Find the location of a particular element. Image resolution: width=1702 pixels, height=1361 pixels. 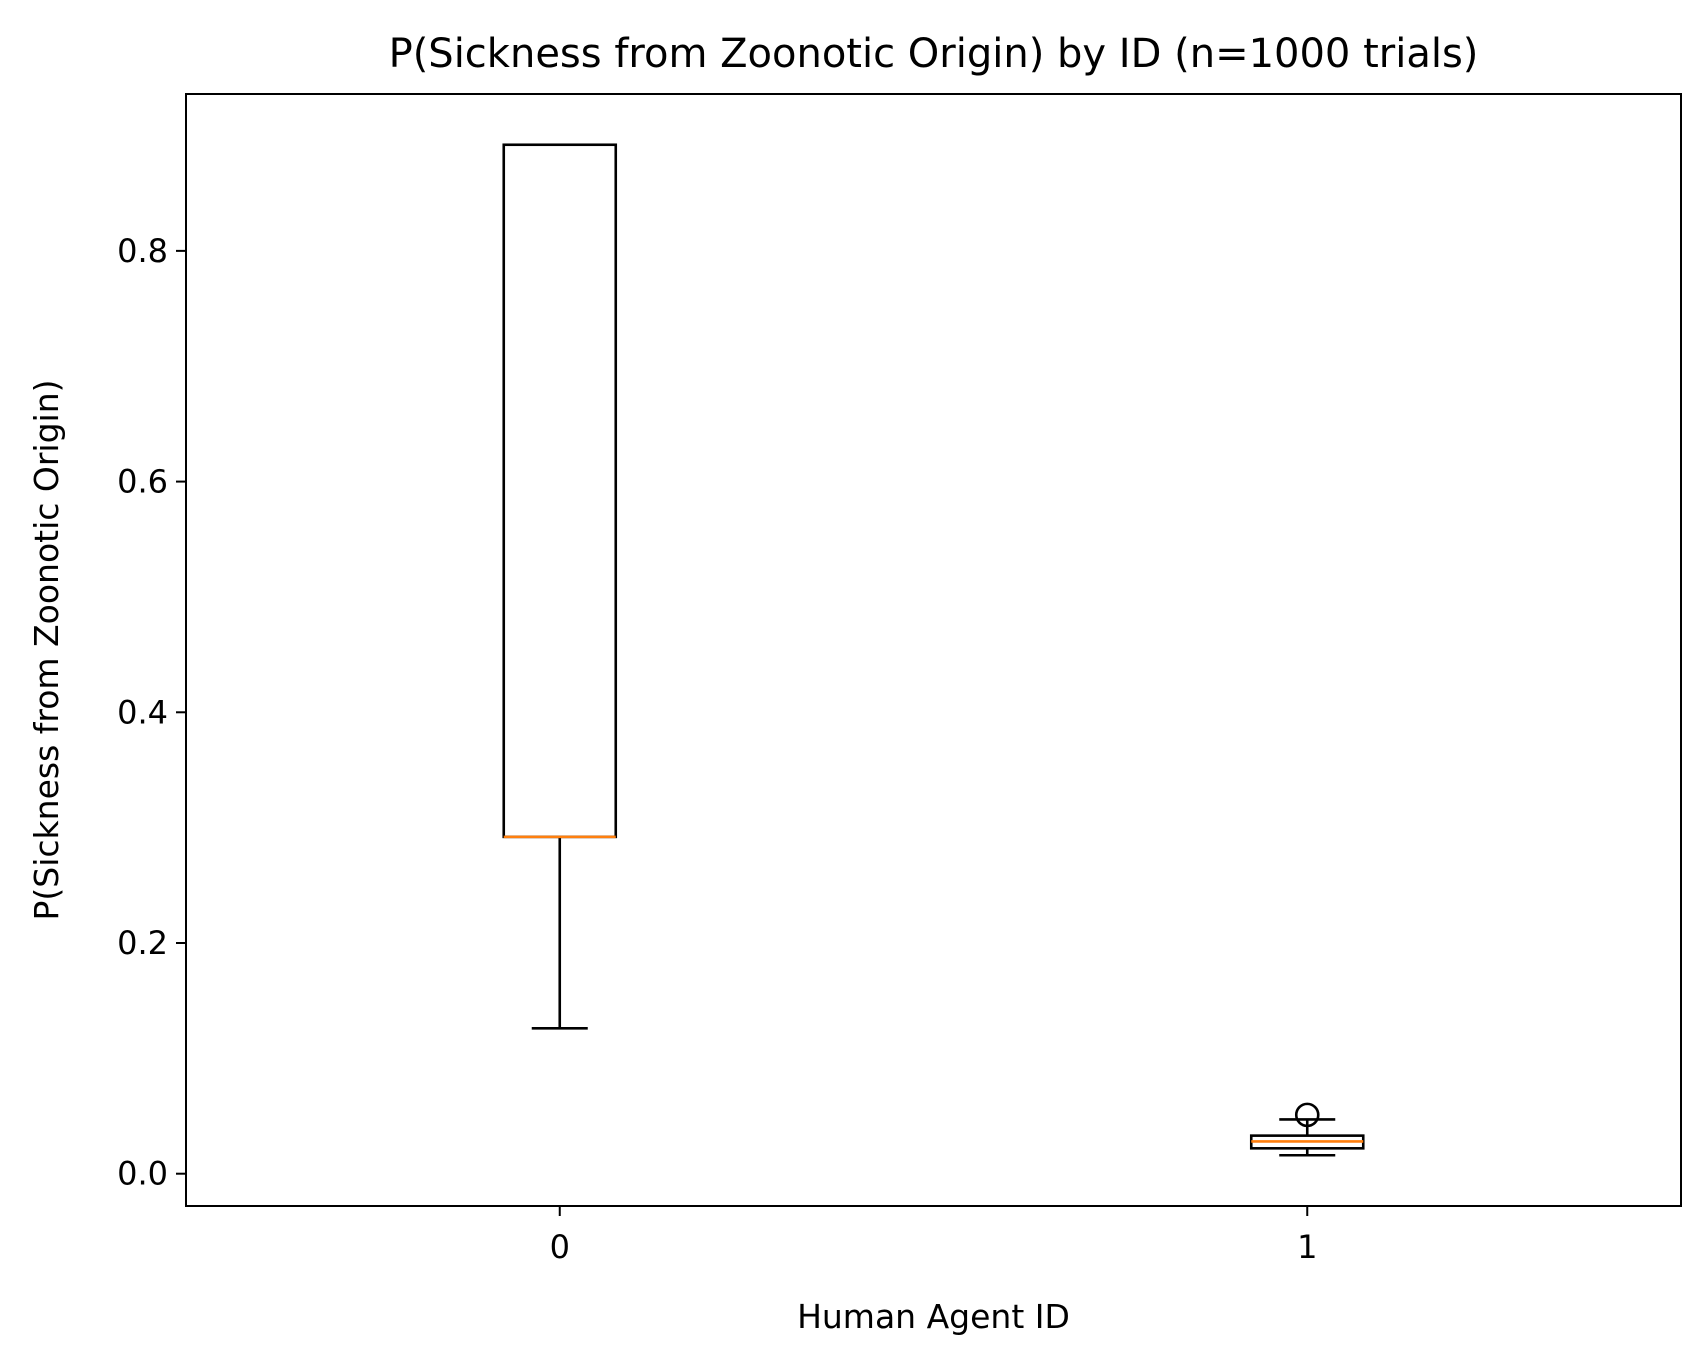

y-tick-label: 0.6 is located at coordinates (142, 482).